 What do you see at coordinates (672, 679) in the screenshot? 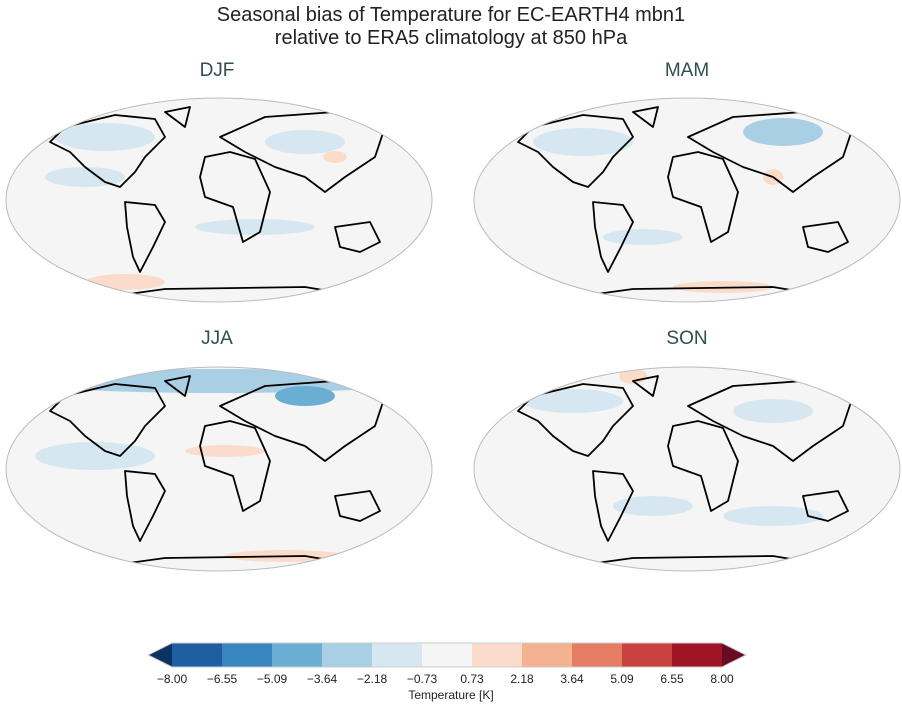
I see `colorbar-tick-label: 6.55` at bounding box center [672, 679].